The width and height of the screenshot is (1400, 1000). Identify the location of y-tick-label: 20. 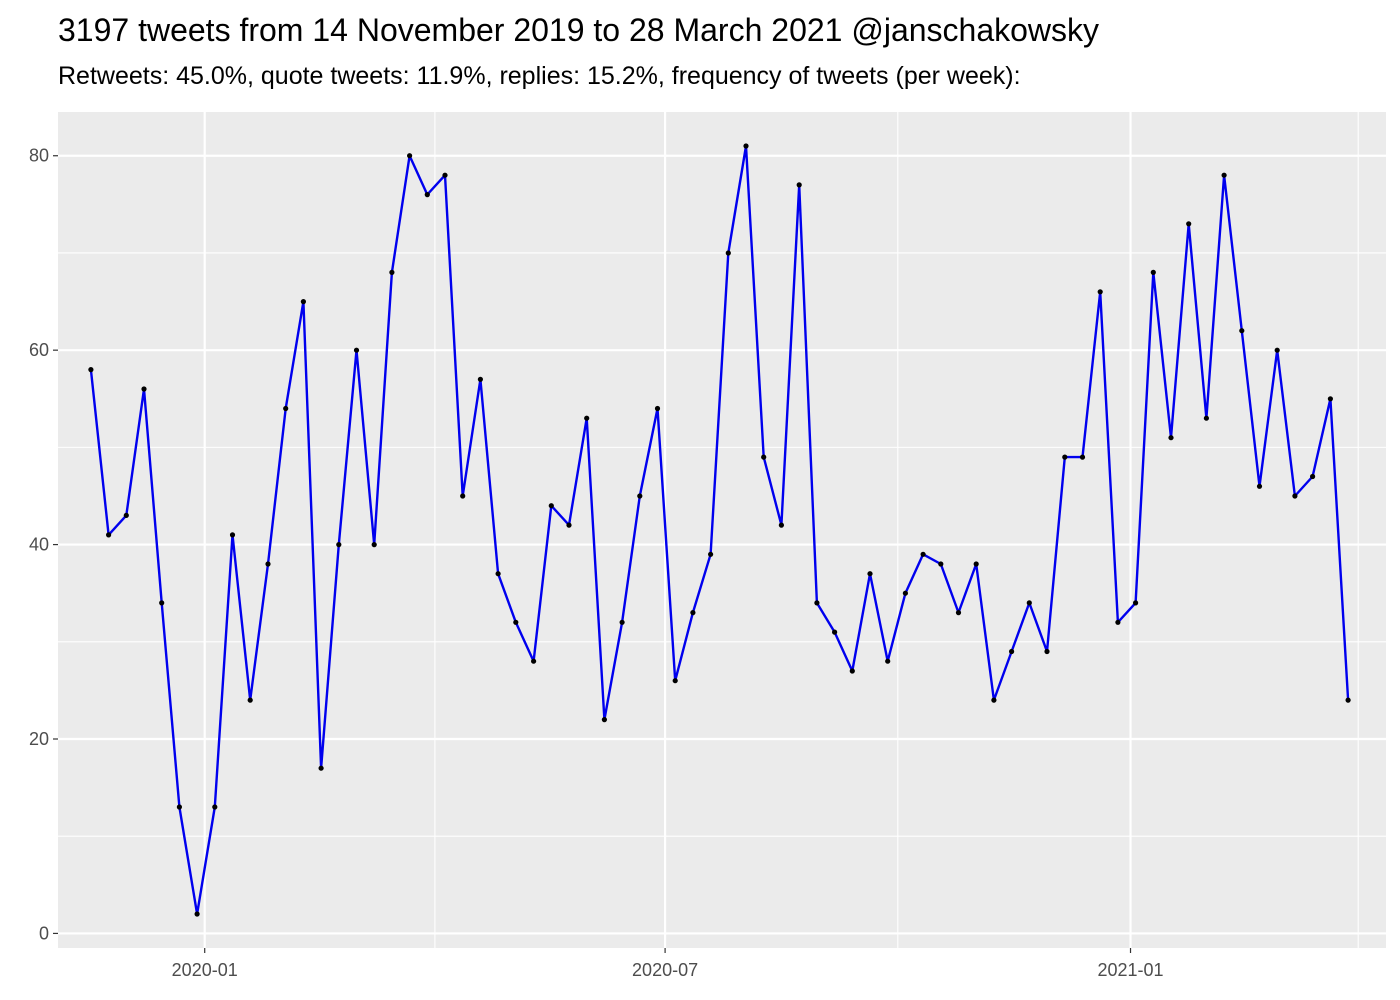
(39, 739).